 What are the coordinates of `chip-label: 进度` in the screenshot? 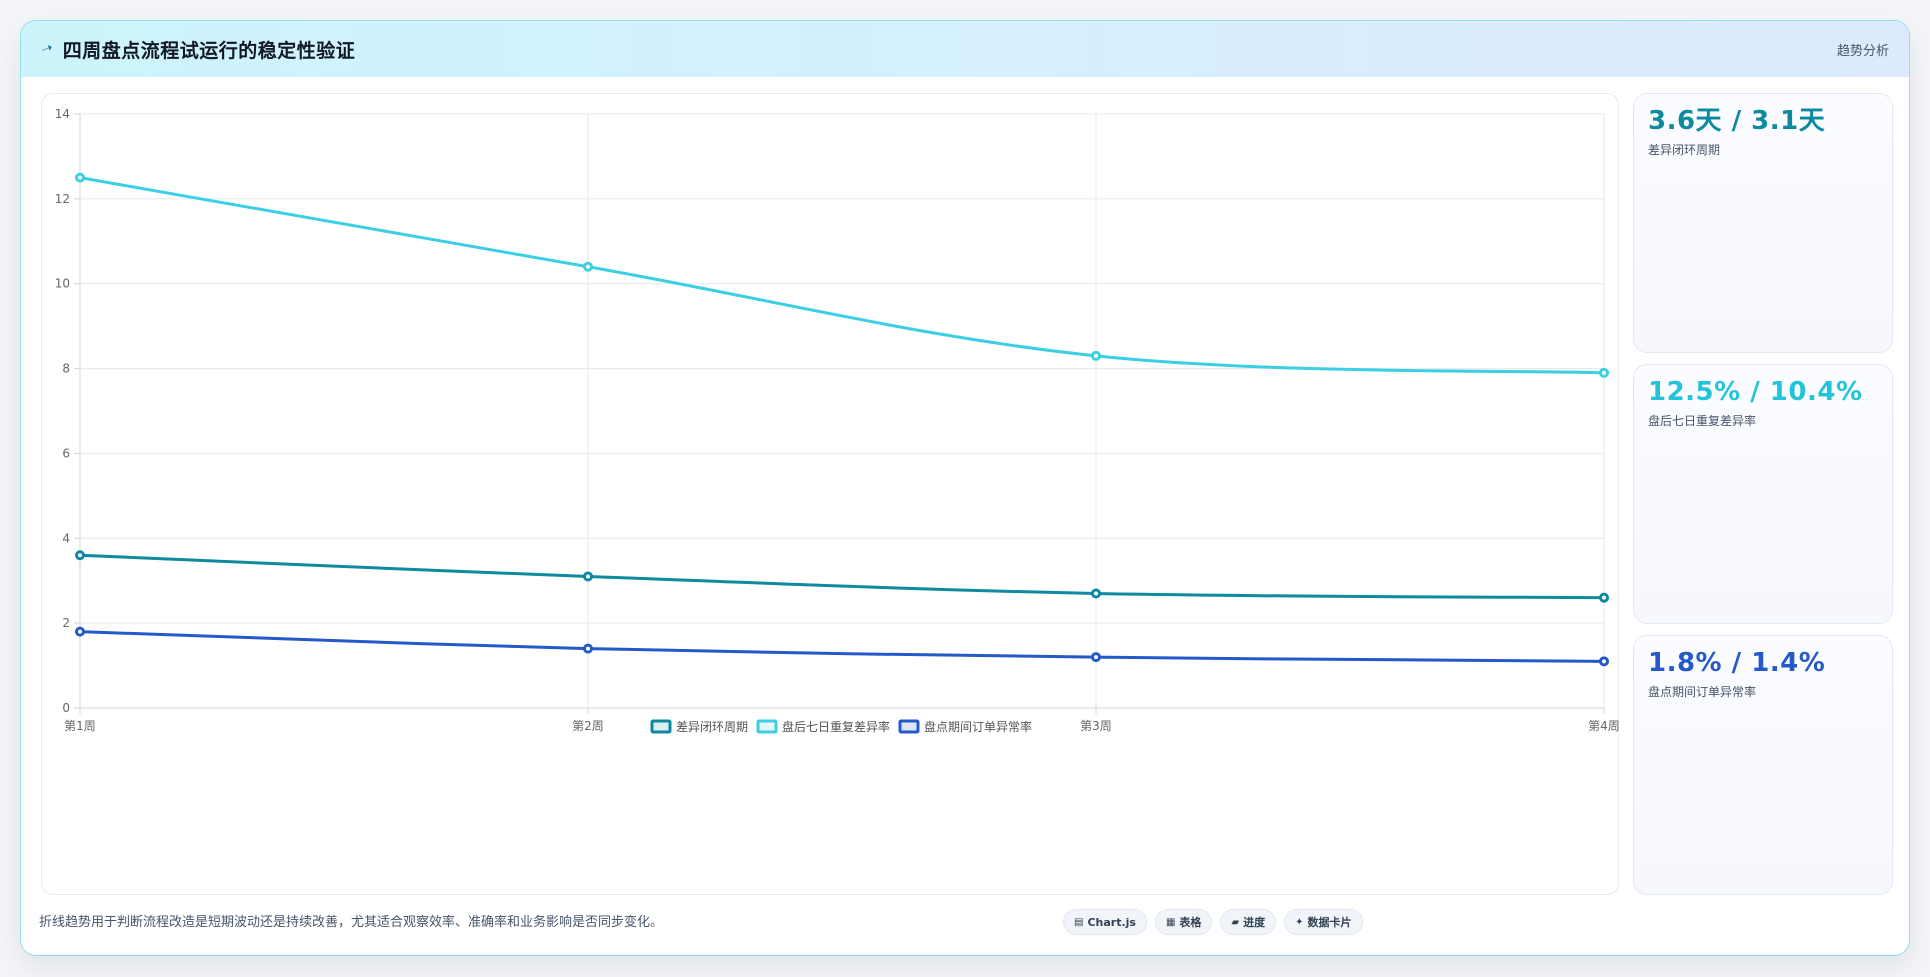 It's located at (1254, 922).